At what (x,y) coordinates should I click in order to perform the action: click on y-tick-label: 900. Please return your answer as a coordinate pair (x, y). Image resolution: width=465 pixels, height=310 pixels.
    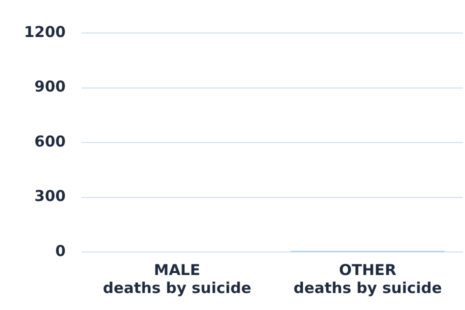
    Looking at the image, I should click on (50, 87).